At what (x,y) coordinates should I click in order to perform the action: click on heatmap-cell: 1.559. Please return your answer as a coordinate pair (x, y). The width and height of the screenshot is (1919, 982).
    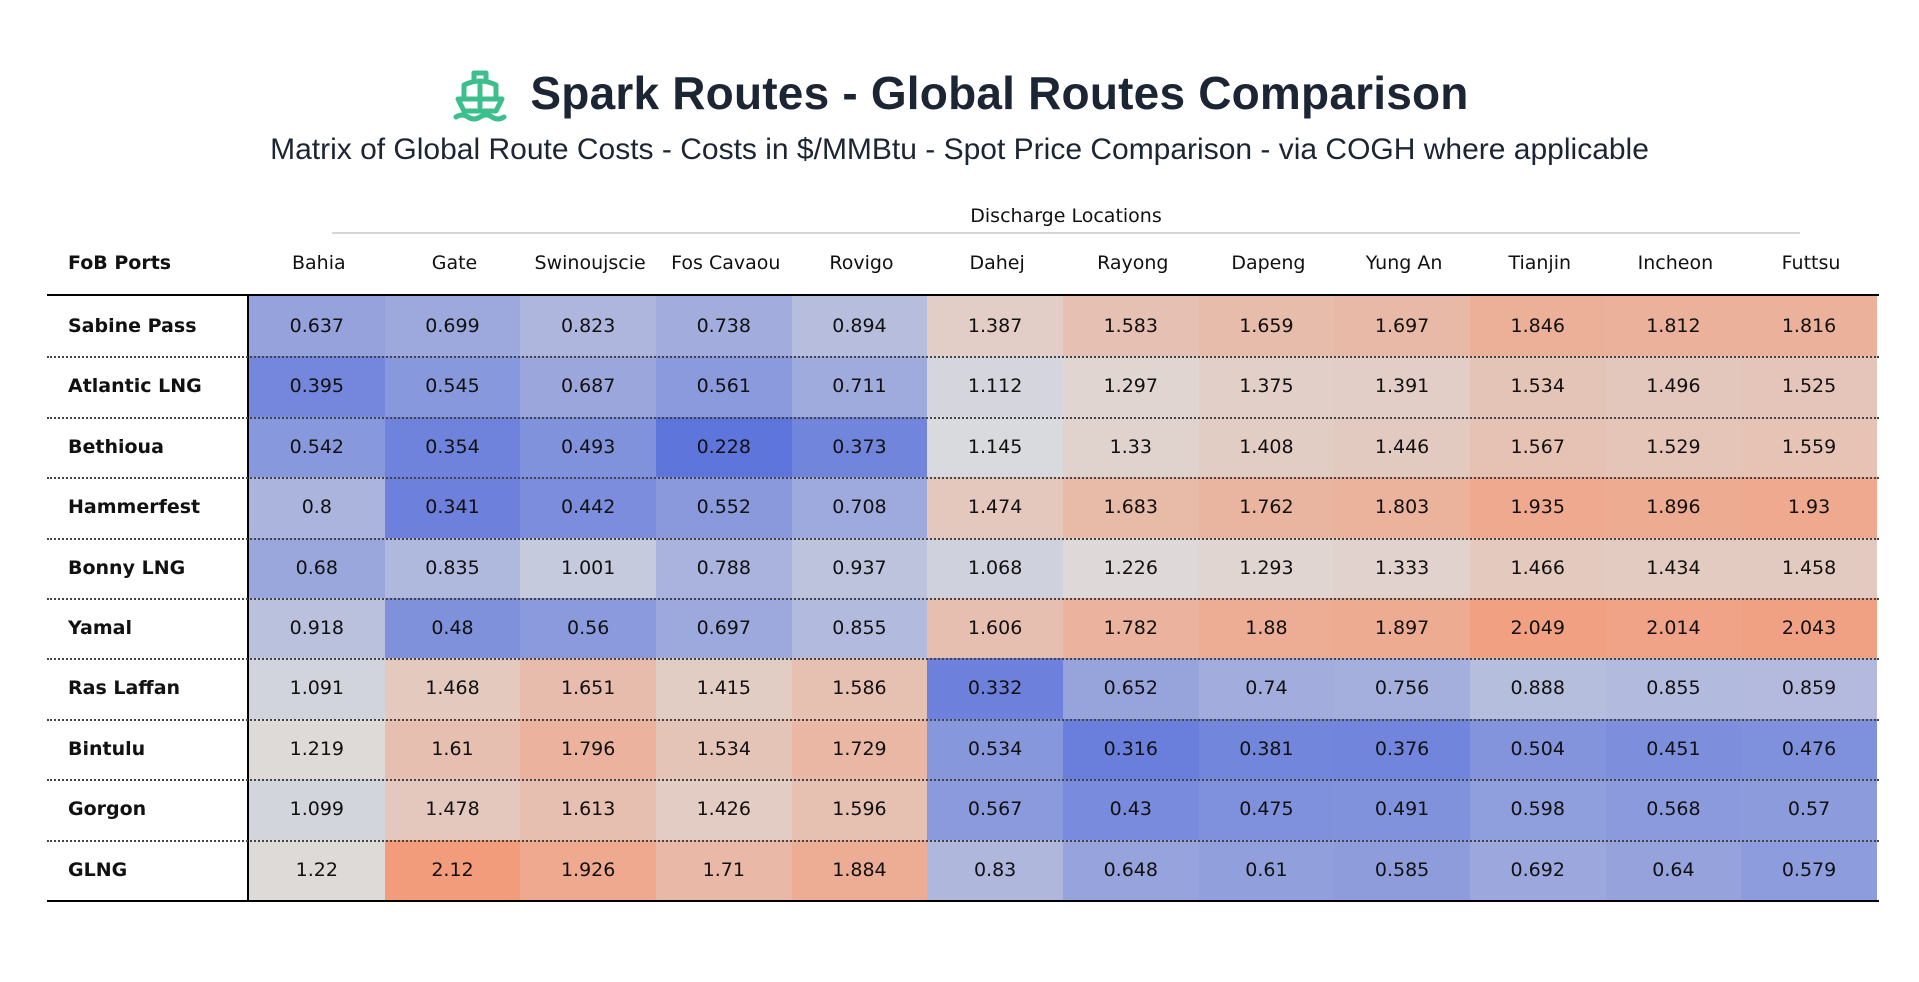
    Looking at the image, I should click on (1809, 447).